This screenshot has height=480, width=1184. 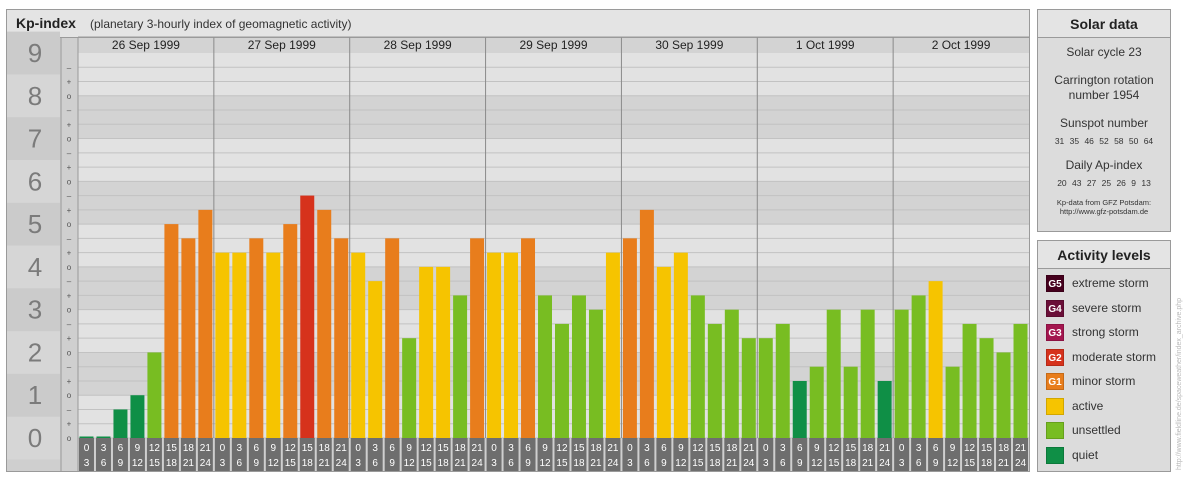 What do you see at coordinates (1085, 454) in the screenshot?
I see `legend-label: quiet` at bounding box center [1085, 454].